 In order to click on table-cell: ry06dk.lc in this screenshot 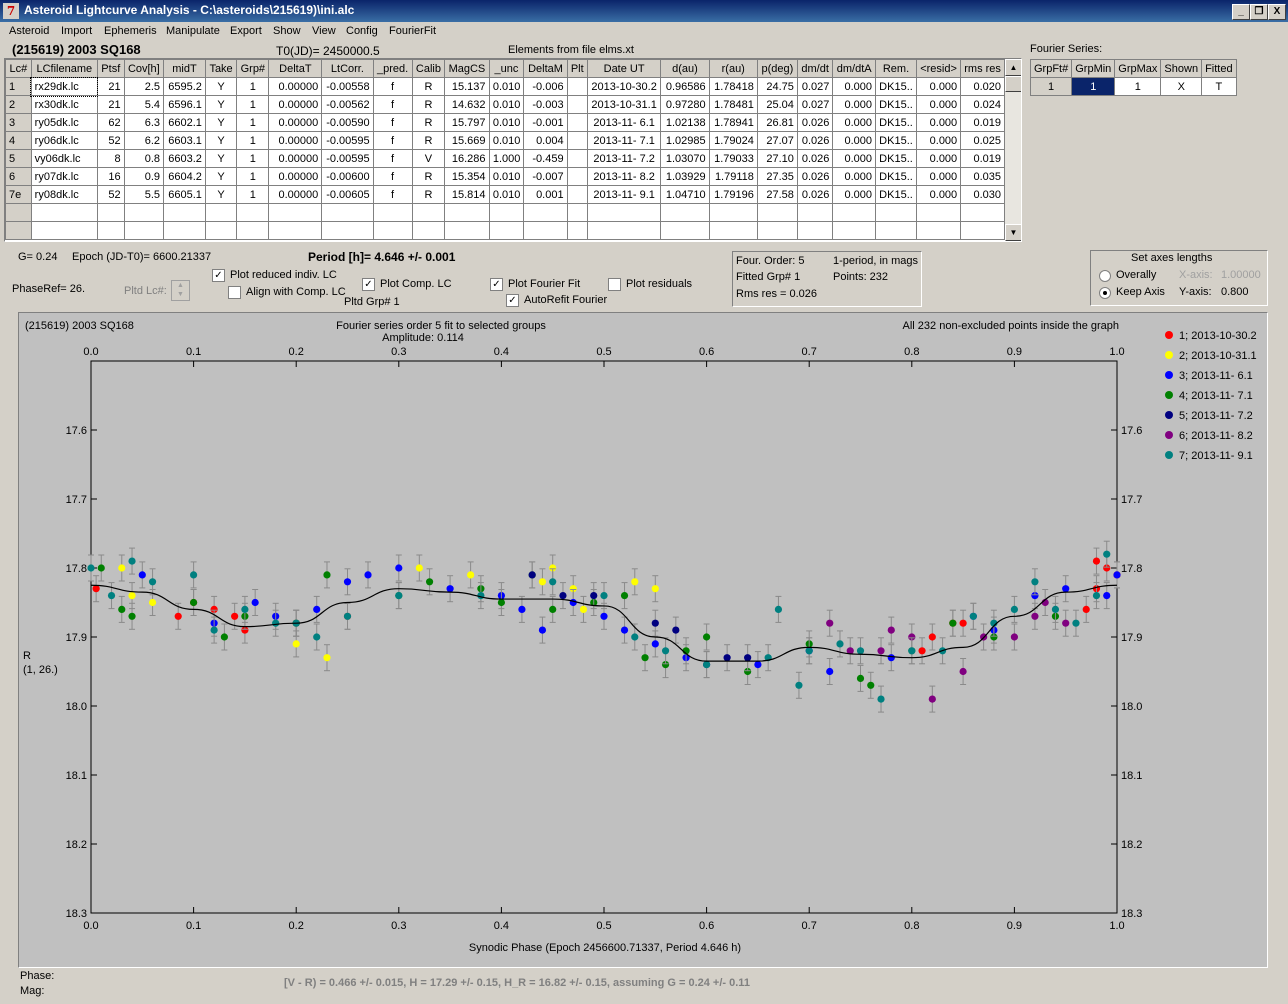, I will do `click(64, 140)`.